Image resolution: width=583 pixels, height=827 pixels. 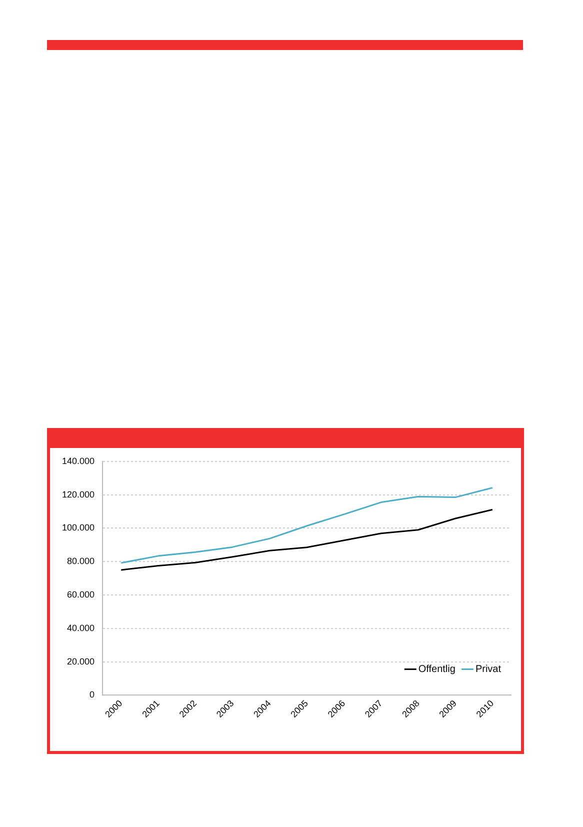 I want to click on y-tick-label: 100.000, so click(x=78, y=527).